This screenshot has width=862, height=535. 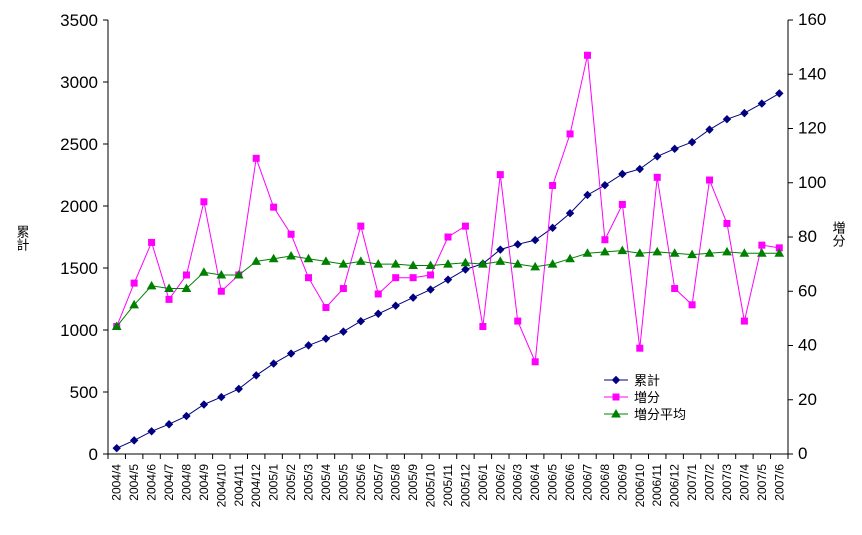 What do you see at coordinates (79, 330) in the screenshot?
I see `left-tick-label: 1000` at bounding box center [79, 330].